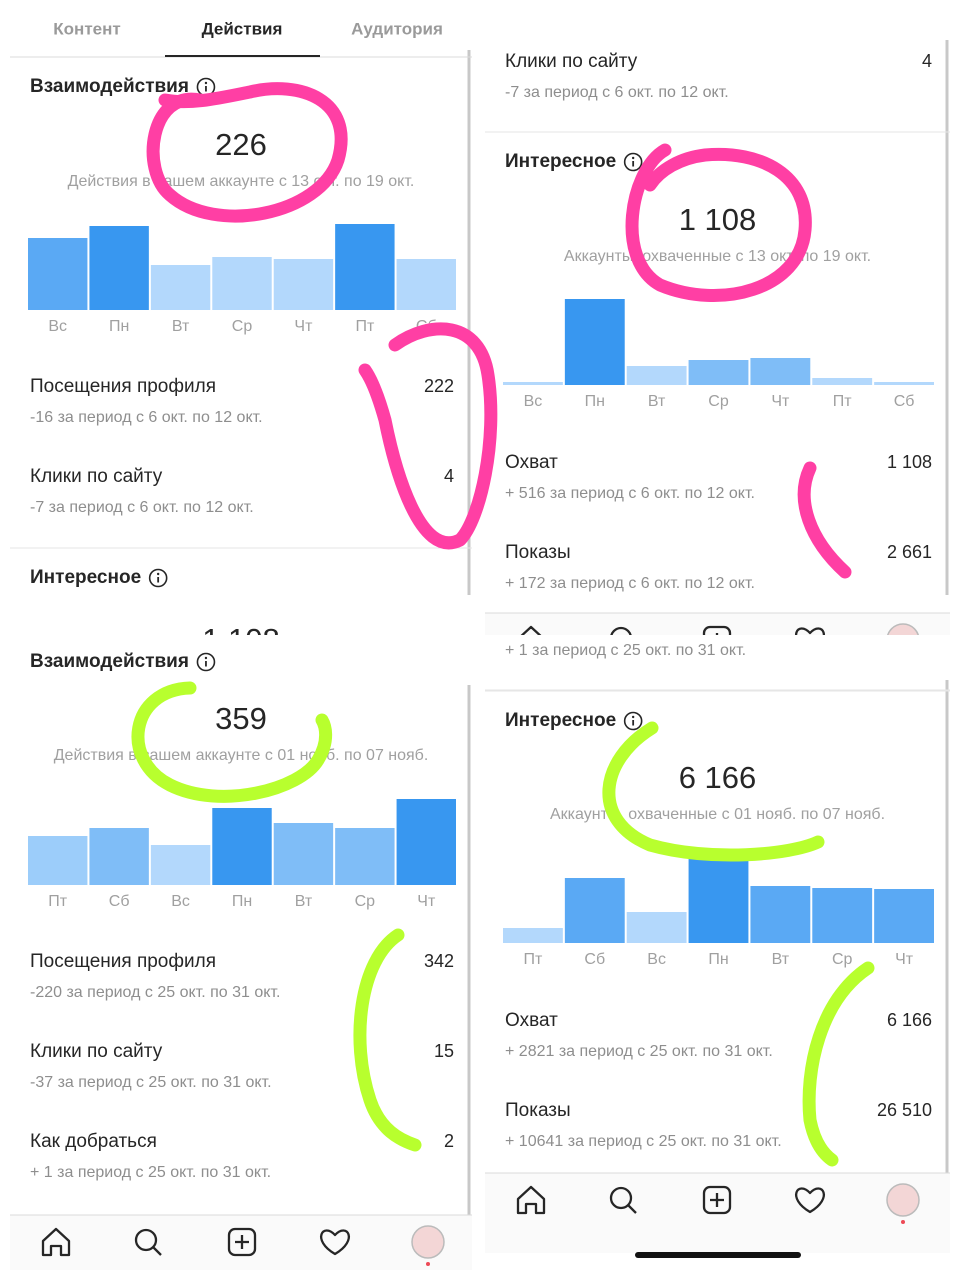 This screenshot has width=960, height=1285. What do you see at coordinates (903, 629) in the screenshot?
I see `nav-profile` at bounding box center [903, 629].